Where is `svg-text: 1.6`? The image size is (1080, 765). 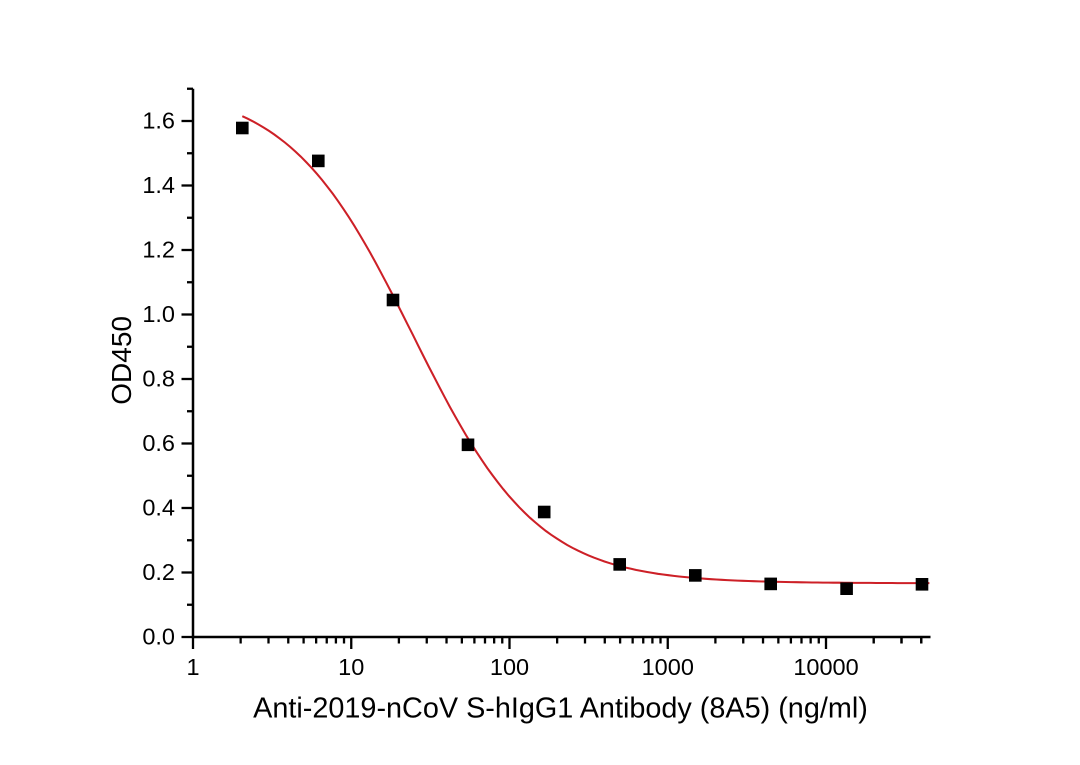
svg-text: 1.6 is located at coordinates (158, 120).